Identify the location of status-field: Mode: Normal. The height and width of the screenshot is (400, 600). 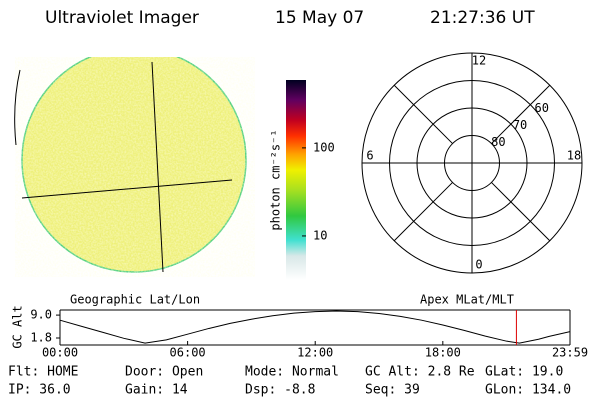
(292, 372).